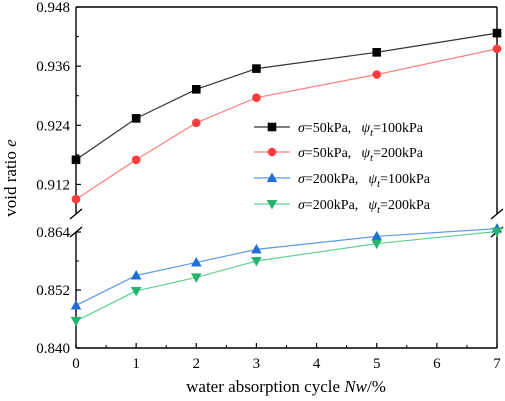 The width and height of the screenshot is (505, 401). I want to click on y-tick-label: 0.840, so click(53, 349).